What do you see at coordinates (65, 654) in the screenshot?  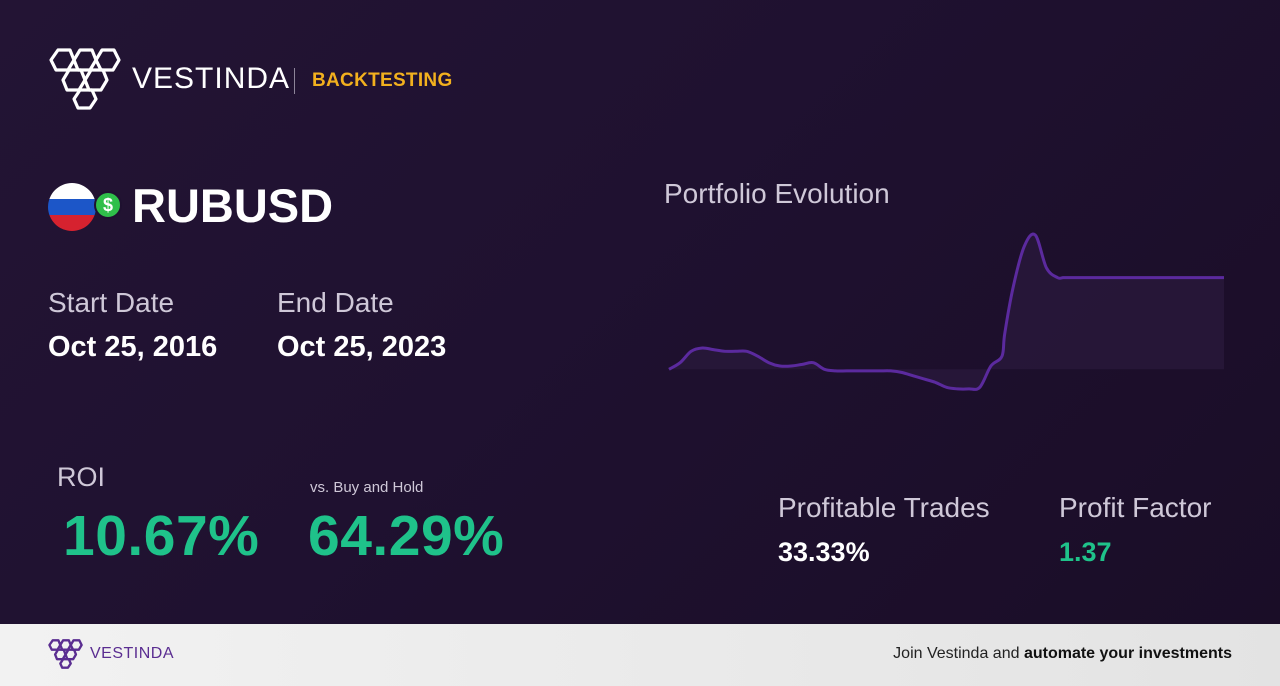 I see `vestinda-footer-logo-icon` at bounding box center [65, 654].